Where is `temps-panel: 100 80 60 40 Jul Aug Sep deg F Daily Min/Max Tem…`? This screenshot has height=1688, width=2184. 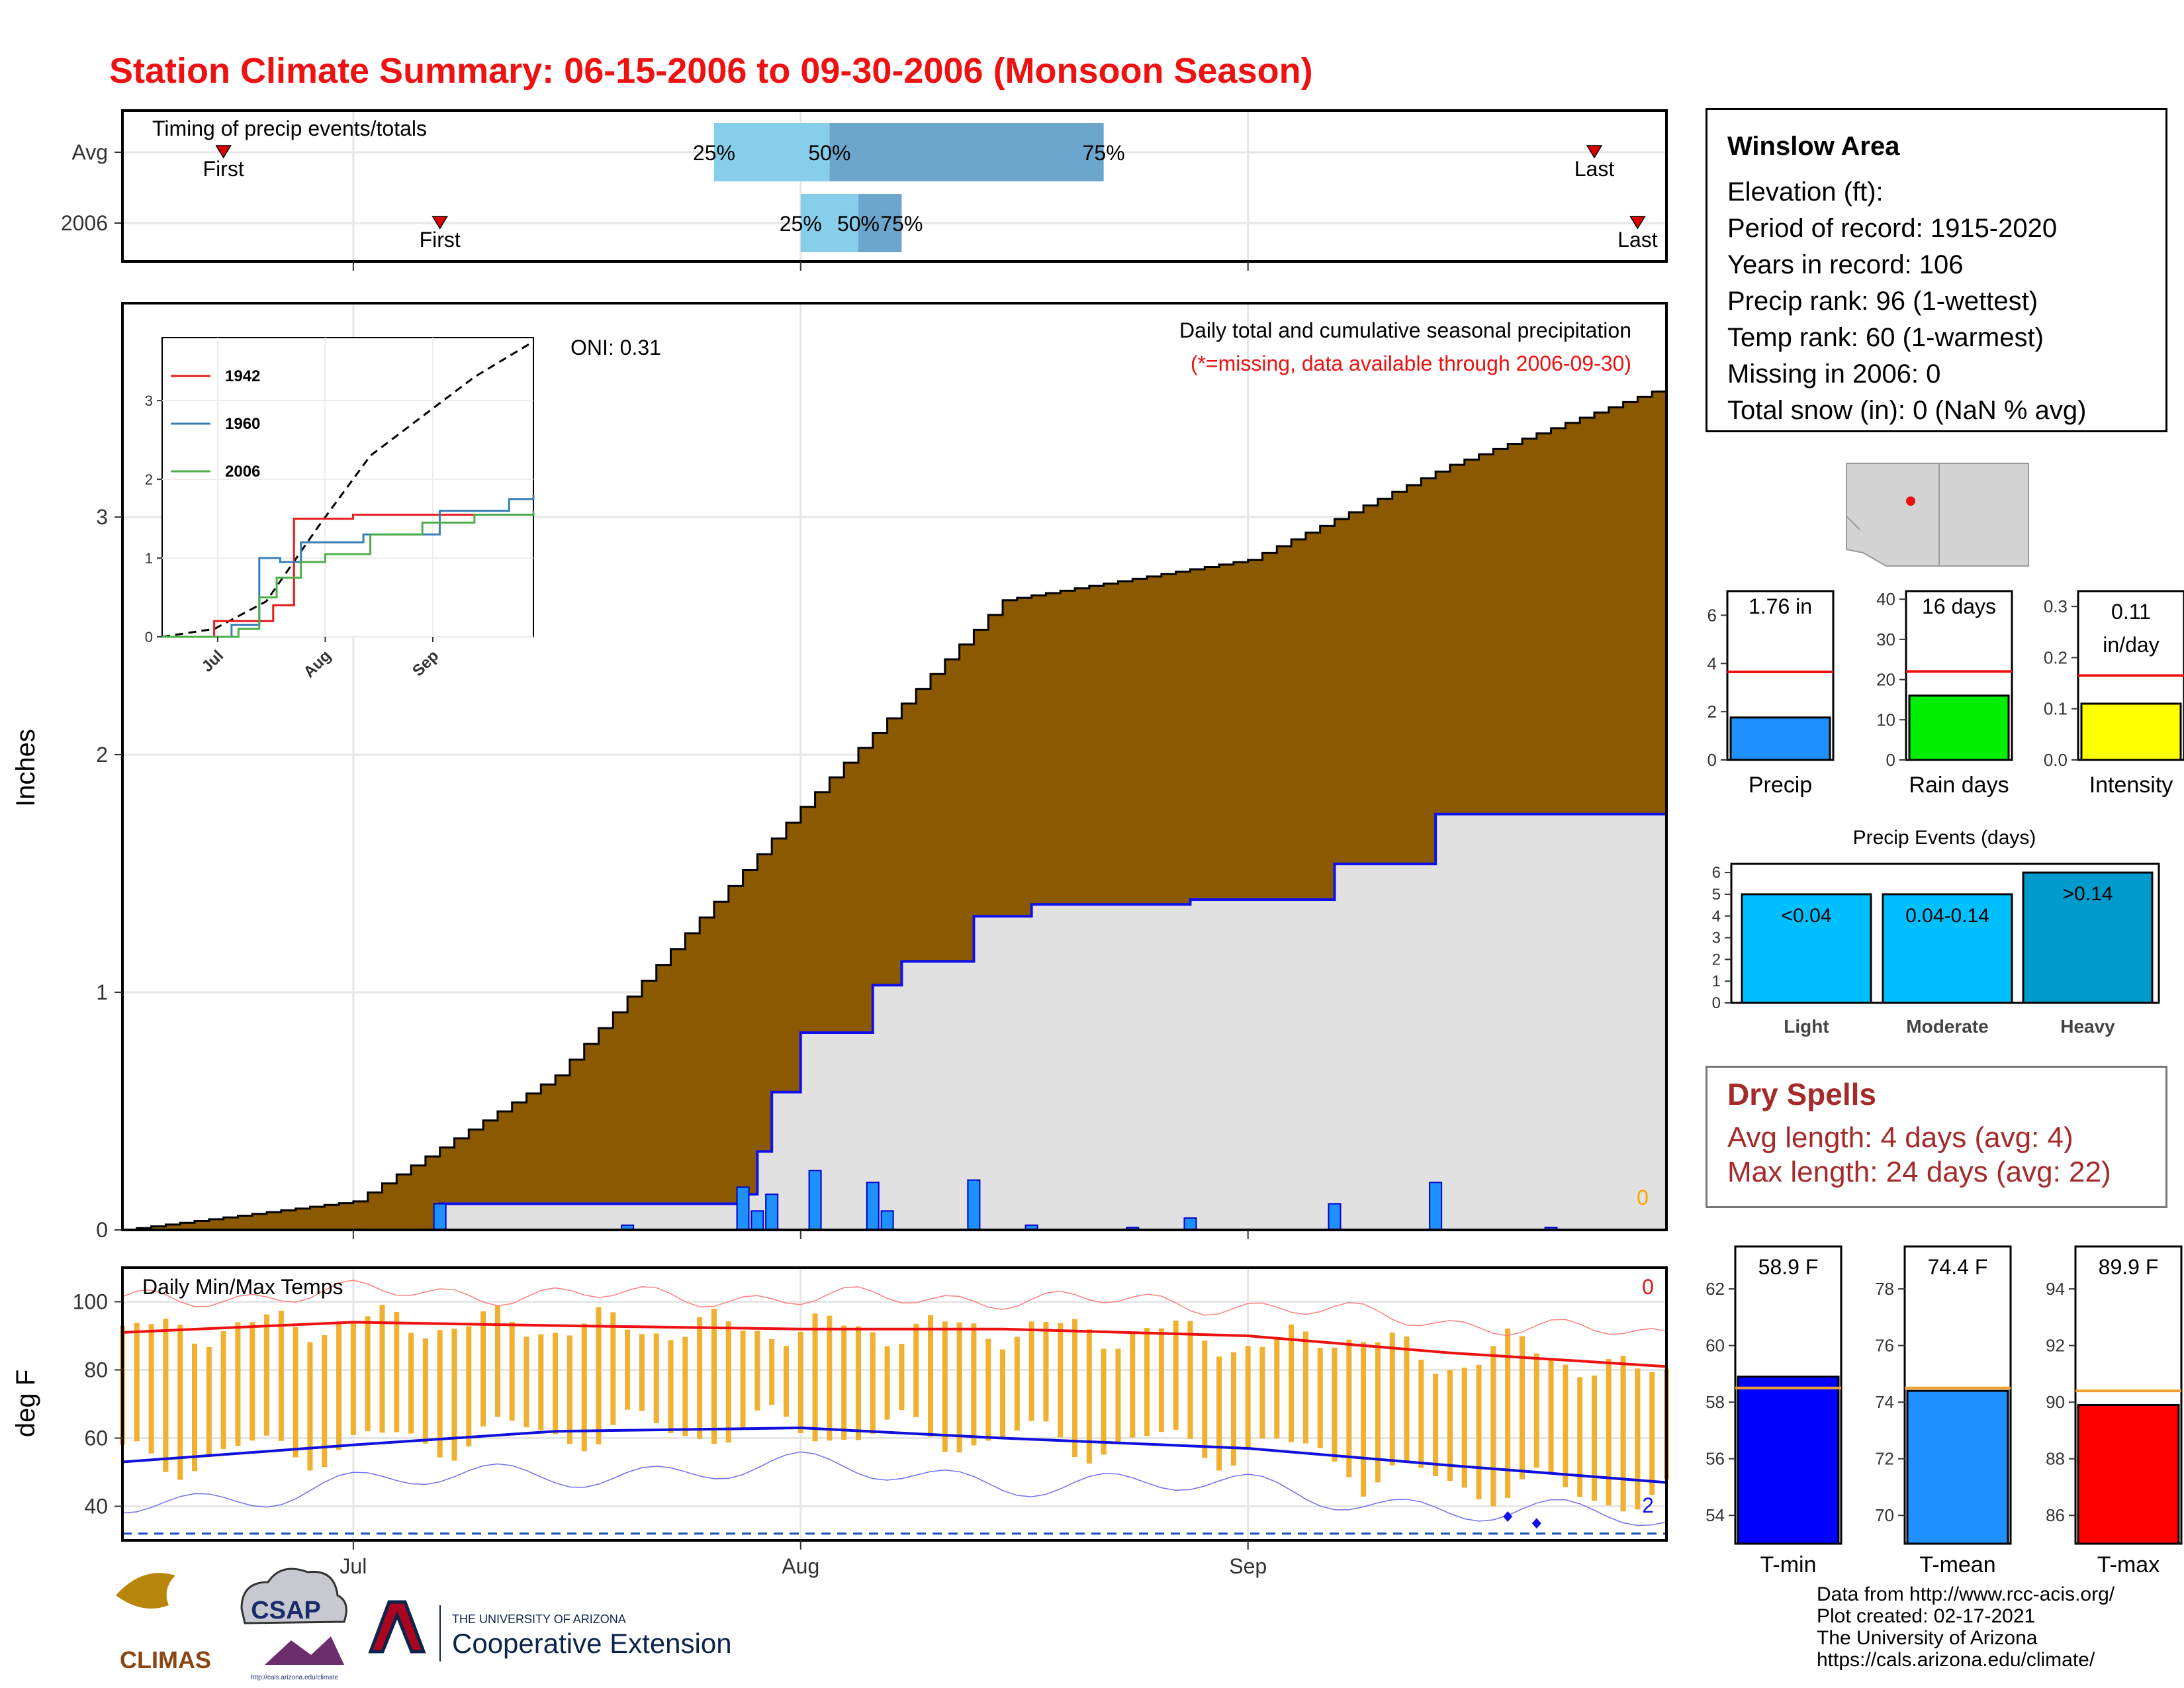
temps-panel: 100 80 60 40 Jul Aug Sep deg F Daily Min/Max Tem… is located at coordinates (840, 1422).